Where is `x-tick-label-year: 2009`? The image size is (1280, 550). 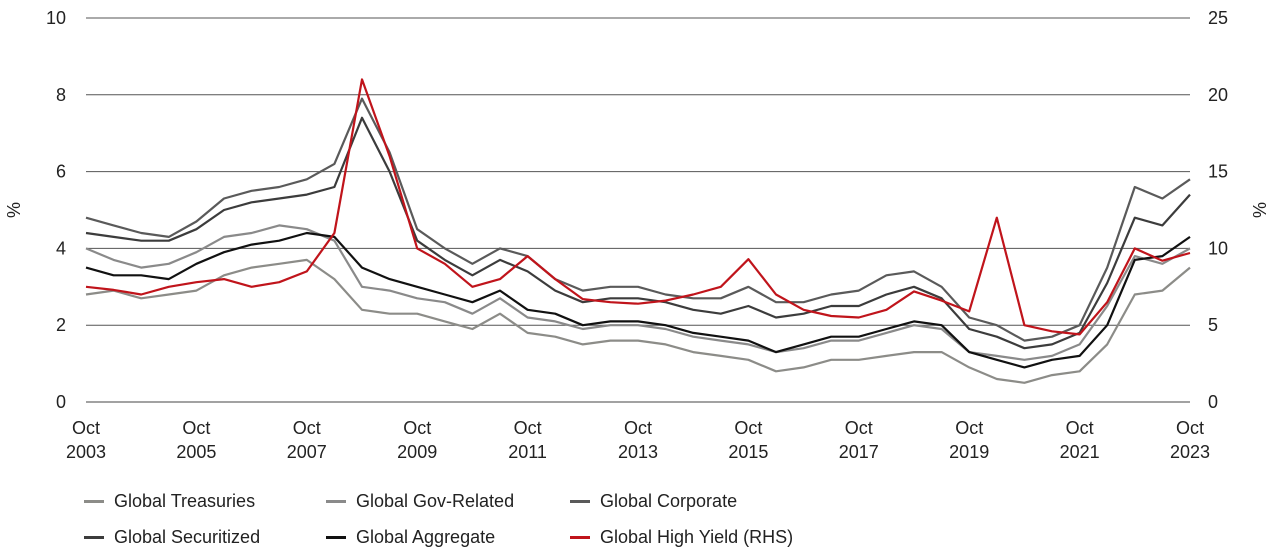 x-tick-label-year: 2009 is located at coordinates (417, 452).